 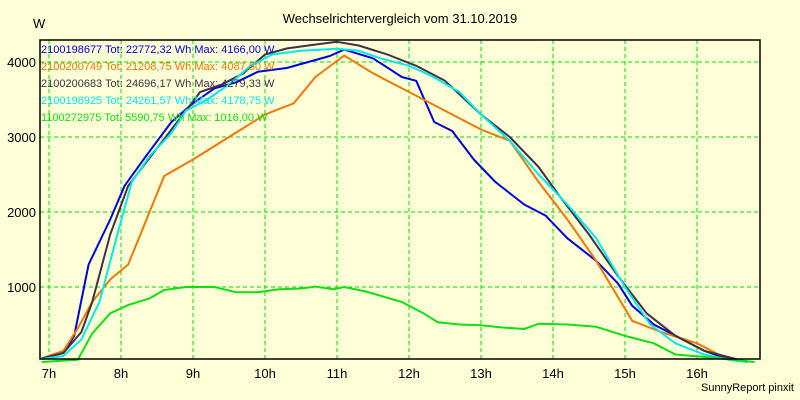 What do you see at coordinates (21, 62) in the screenshot?
I see `y-tick-label: 4000` at bounding box center [21, 62].